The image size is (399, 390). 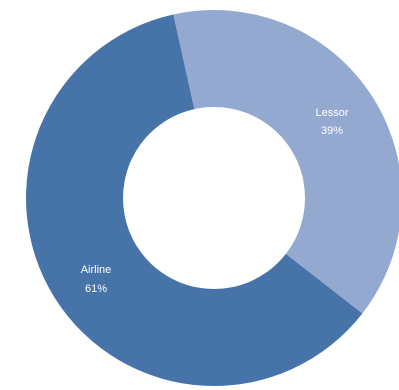 What do you see at coordinates (332, 131) in the screenshot?
I see `lessor-label-percent: 39%` at bounding box center [332, 131].